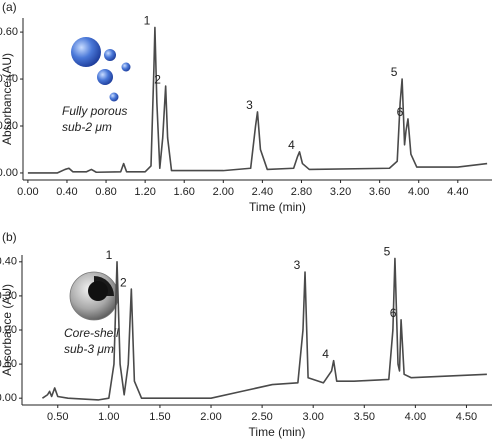 The height and width of the screenshot is (448, 500). What do you see at coordinates (9, 7) in the screenshot?
I see `panel-label: (a)` at bounding box center [9, 7].